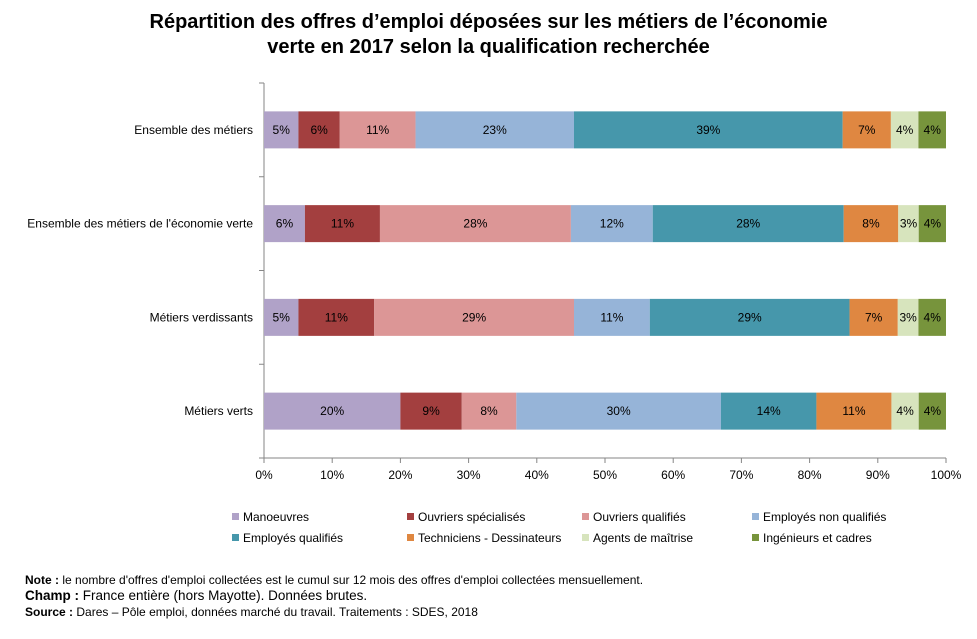 The image size is (977, 639). Describe the element at coordinates (741, 475) in the screenshot. I see `x-tick-label: 70%` at that location.